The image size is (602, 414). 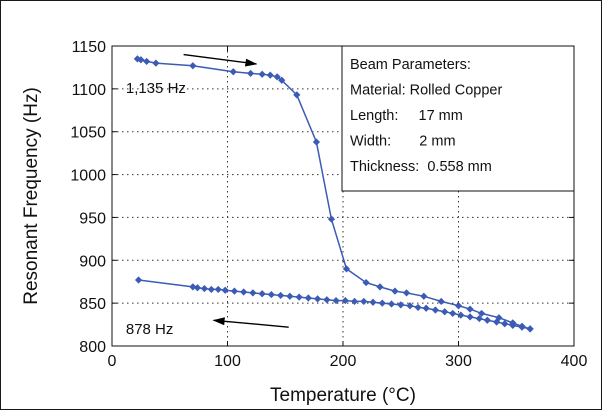 I want to click on legend-frame, so click(x=458, y=118).